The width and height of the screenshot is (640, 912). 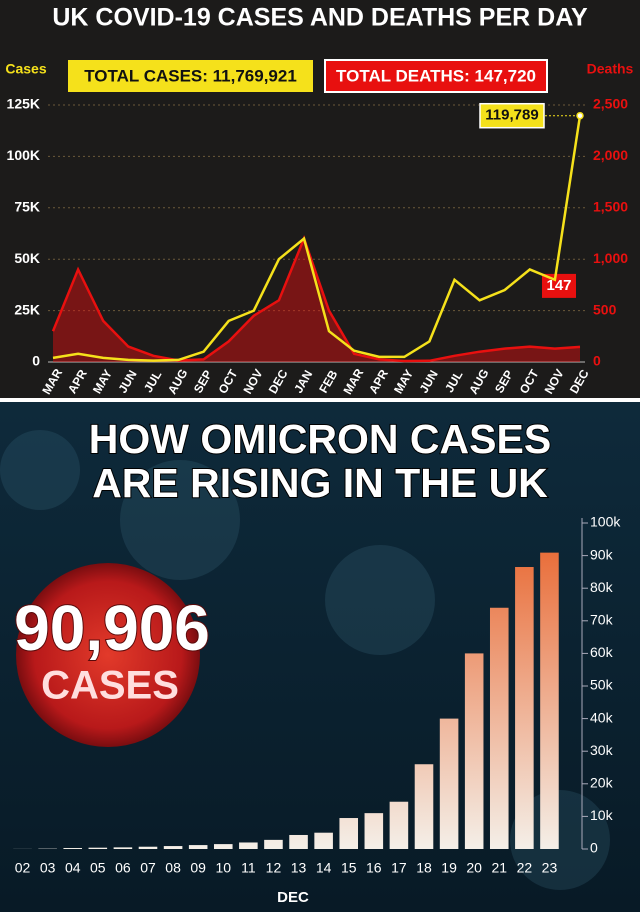 I want to click on y2-tick-label: 1,500, so click(x=610, y=207).